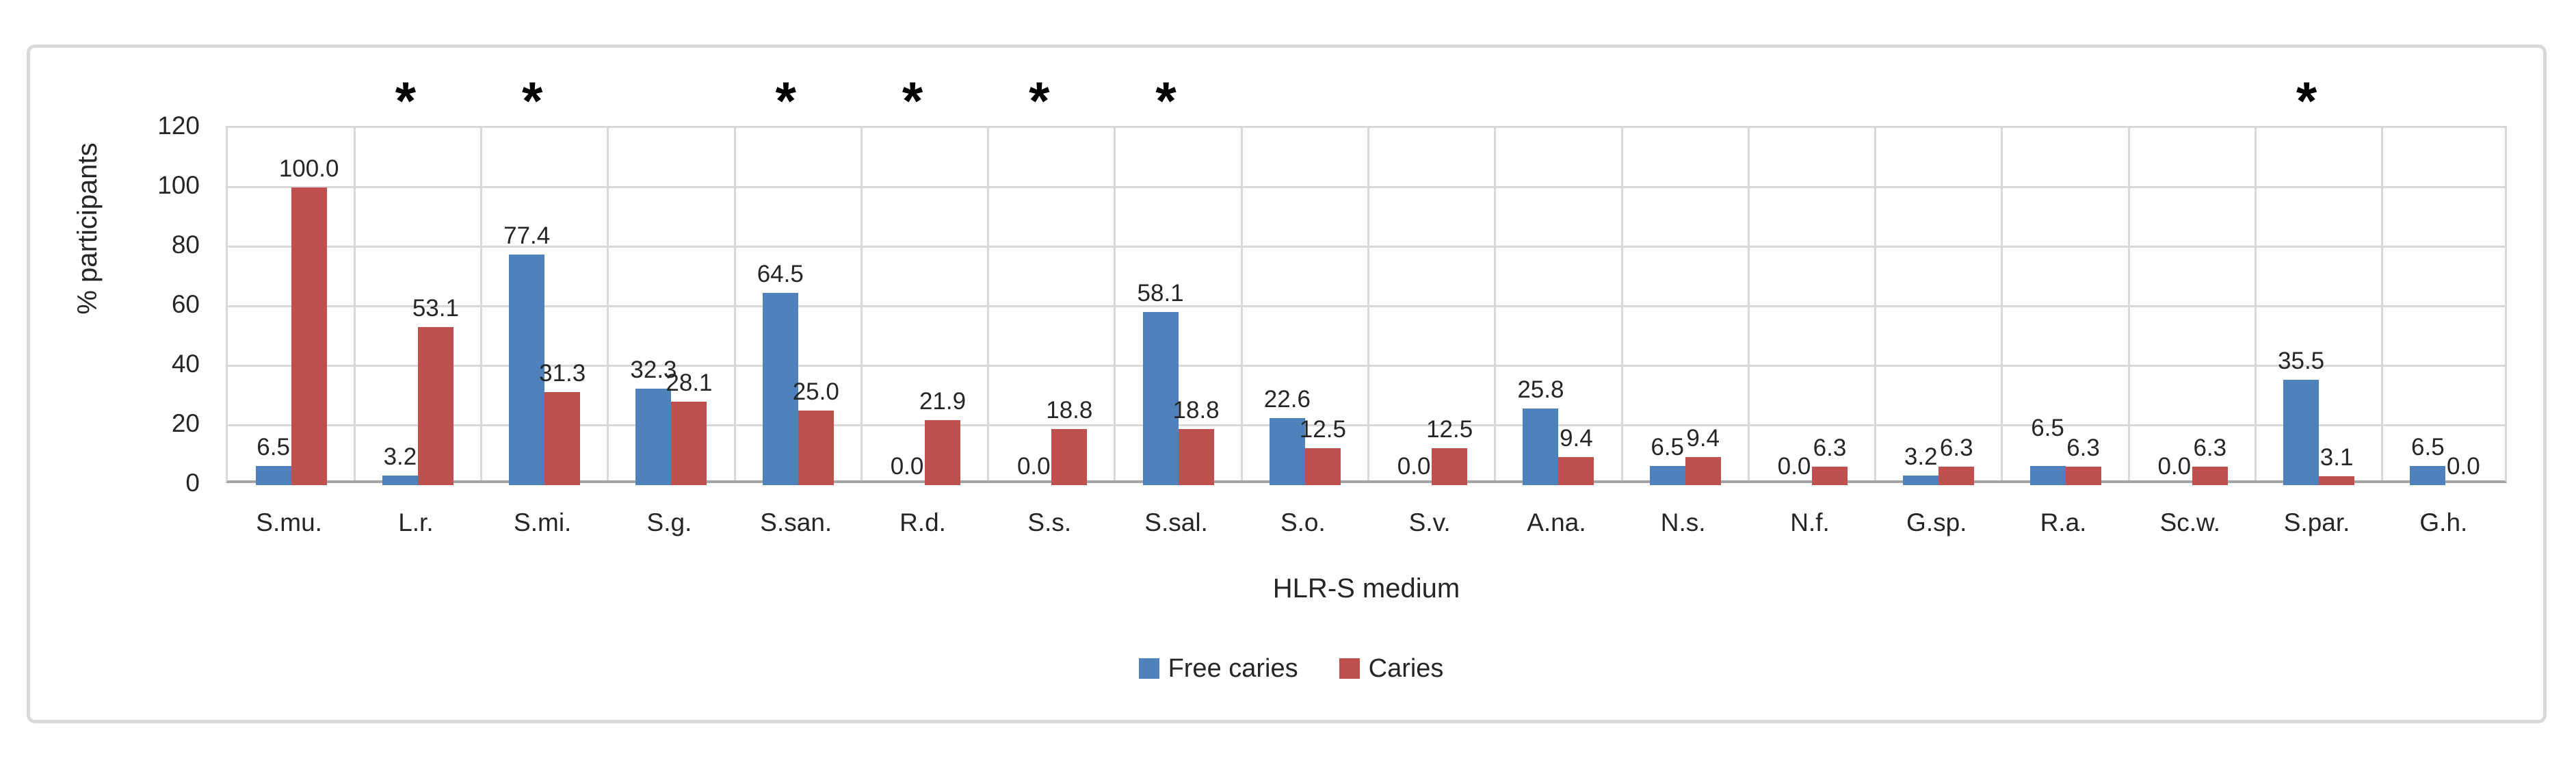 The height and width of the screenshot is (765, 2576). What do you see at coordinates (2443, 522) in the screenshot?
I see `category-label: G.h.` at bounding box center [2443, 522].